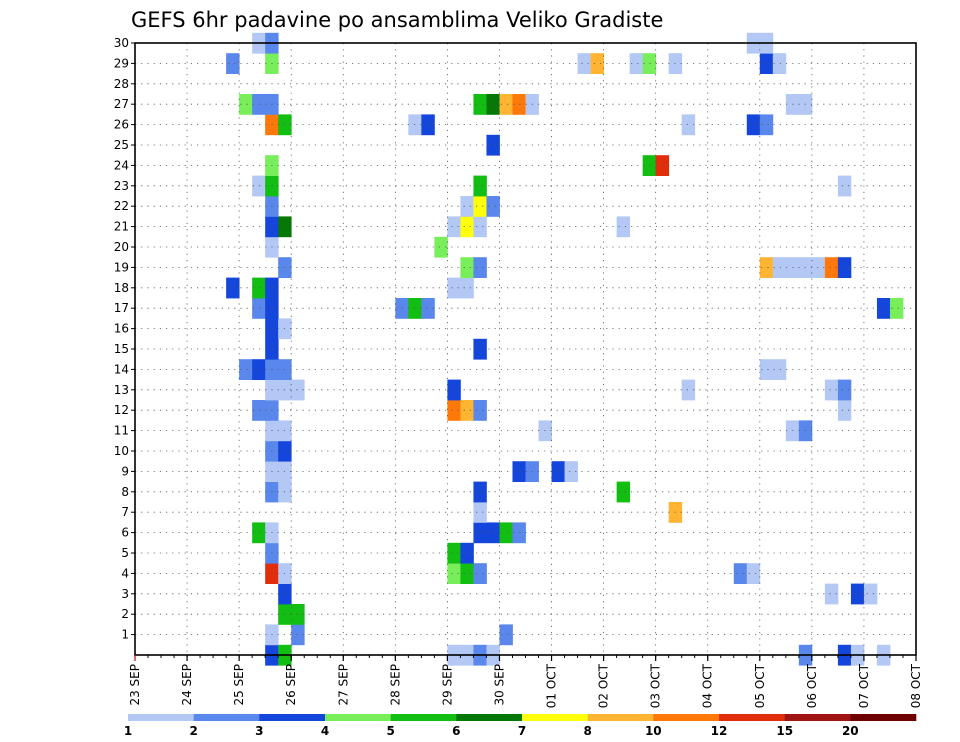  I want to click on y-tick-label: 29, so click(121, 63).